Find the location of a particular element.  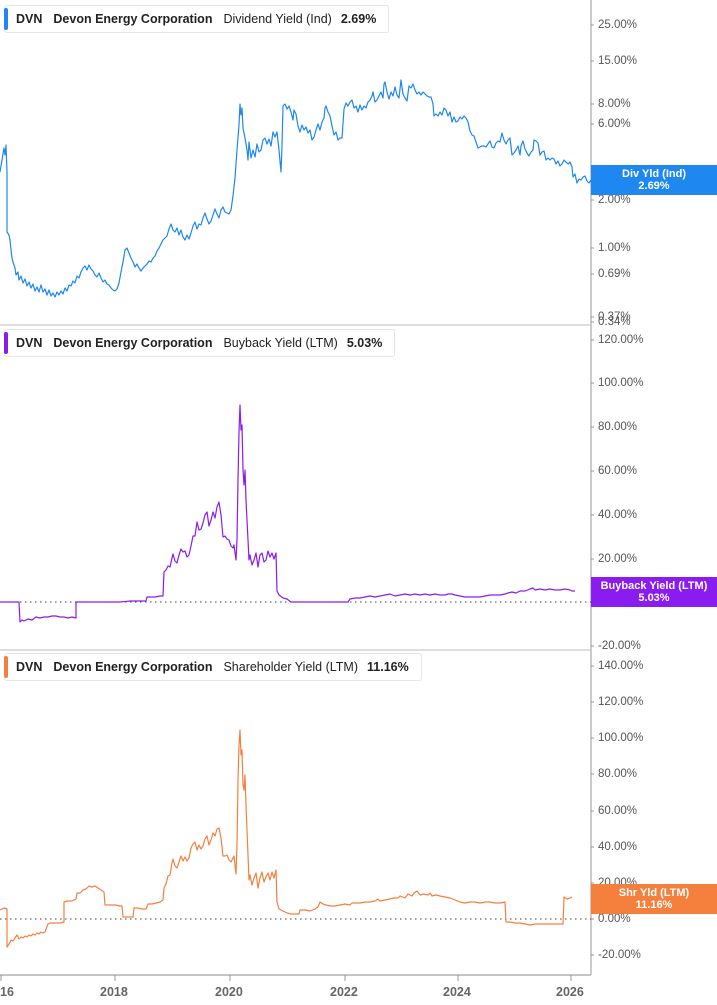

y-tick-label: 0.69% is located at coordinates (614, 274).